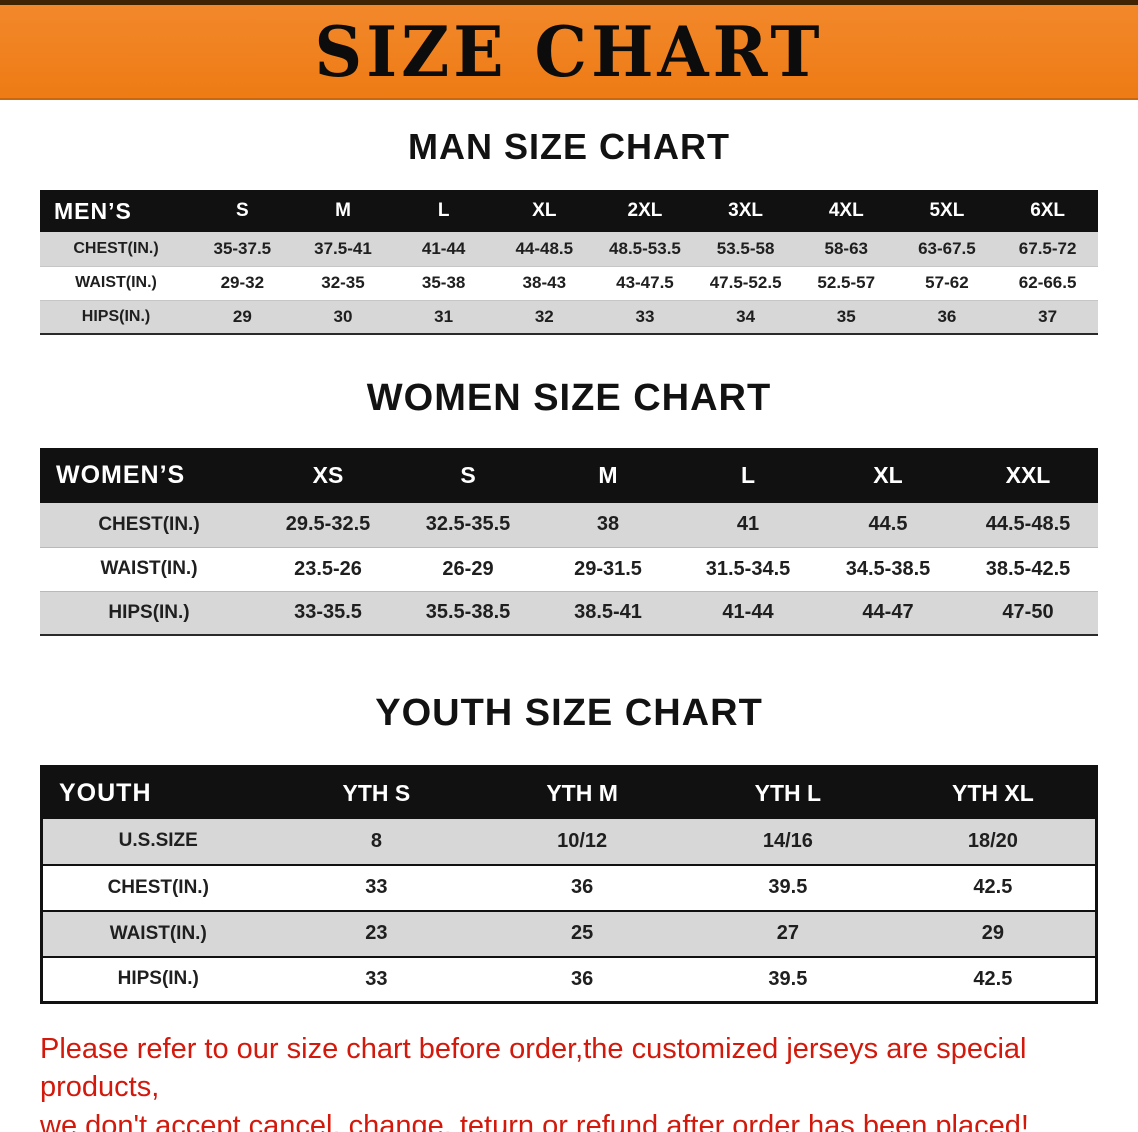  I want to click on cell: 32, so click(544, 317).